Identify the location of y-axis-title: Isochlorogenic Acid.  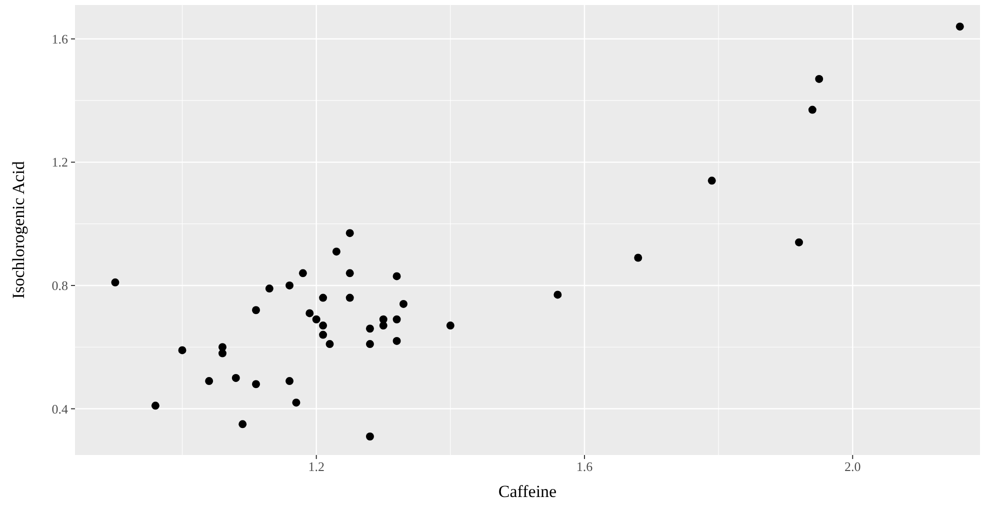
(18, 229).